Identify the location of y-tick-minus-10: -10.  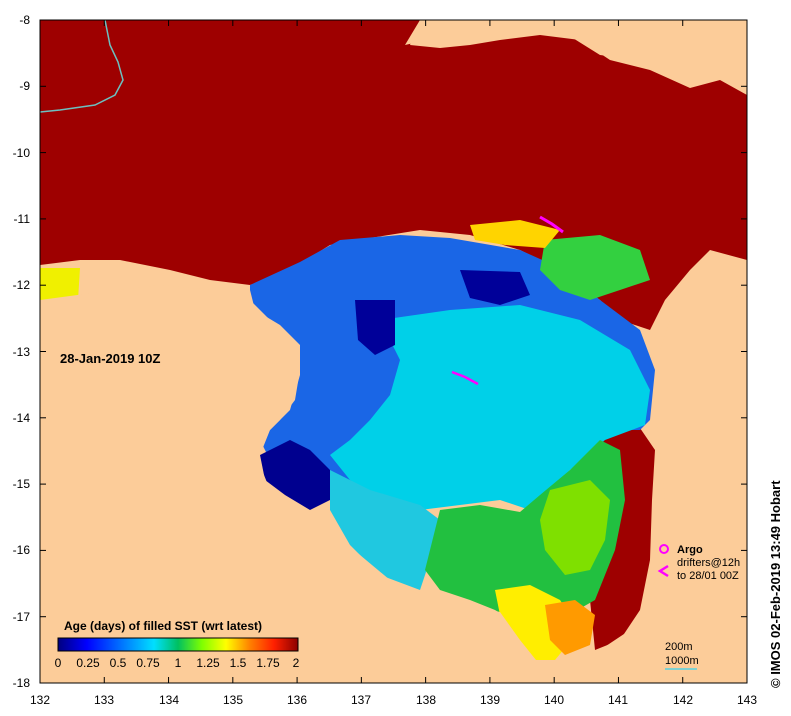
(22, 153).